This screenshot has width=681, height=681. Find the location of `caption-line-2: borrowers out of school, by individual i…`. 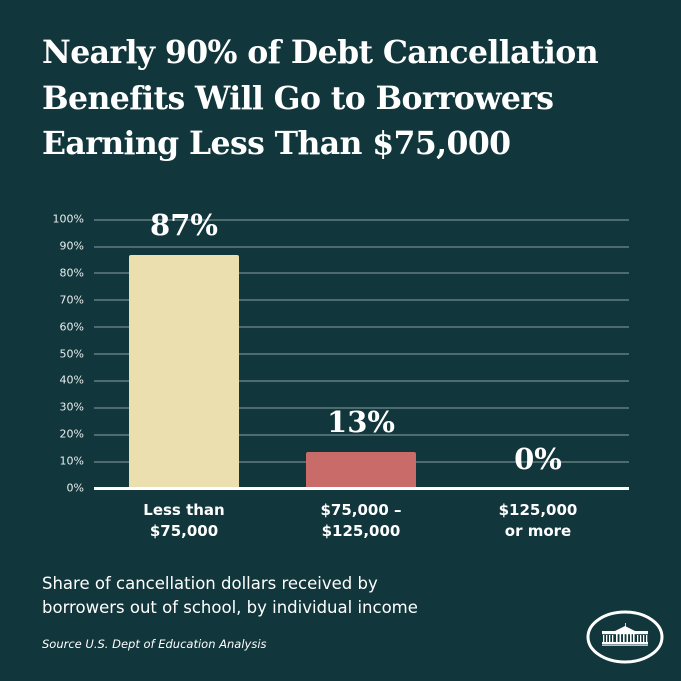

caption-line-2: borrowers out of school, by individual i… is located at coordinates (230, 607).